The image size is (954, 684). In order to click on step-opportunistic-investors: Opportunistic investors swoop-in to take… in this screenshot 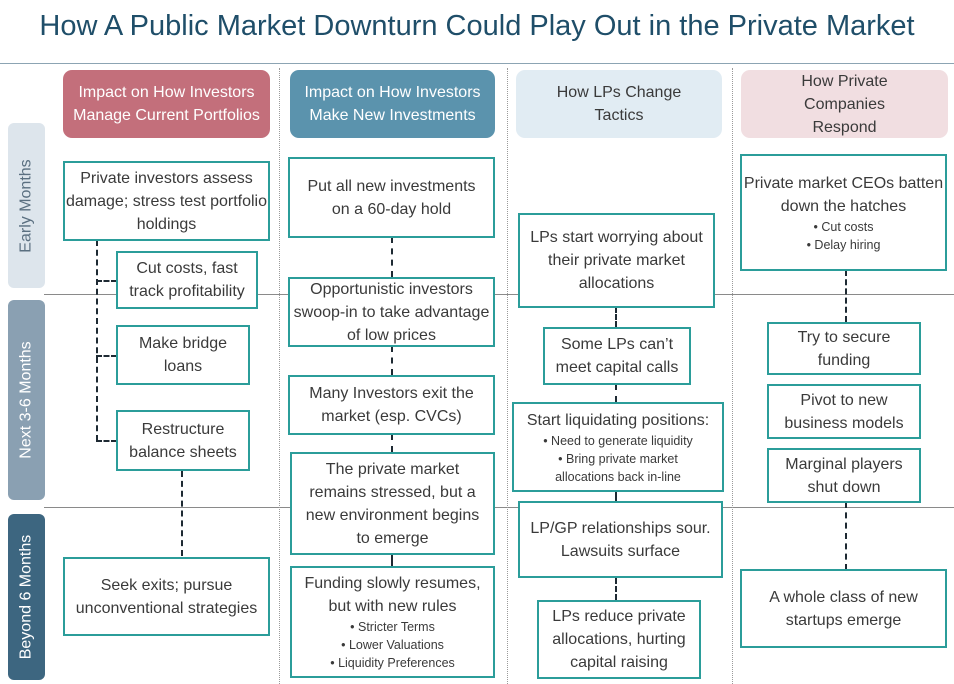, I will do `click(391, 312)`.